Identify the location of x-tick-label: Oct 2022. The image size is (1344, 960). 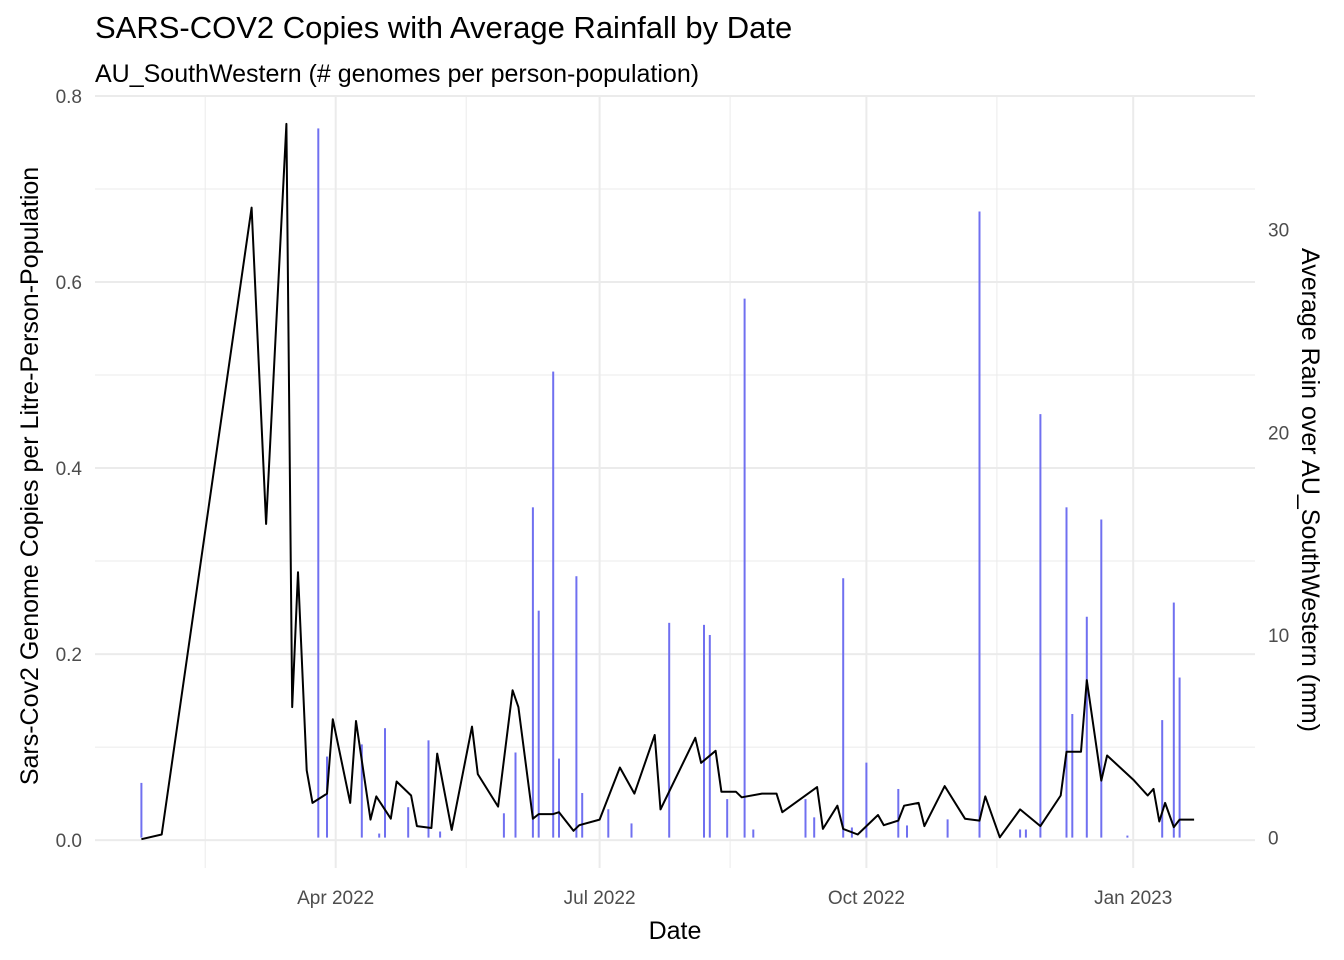
(866, 898).